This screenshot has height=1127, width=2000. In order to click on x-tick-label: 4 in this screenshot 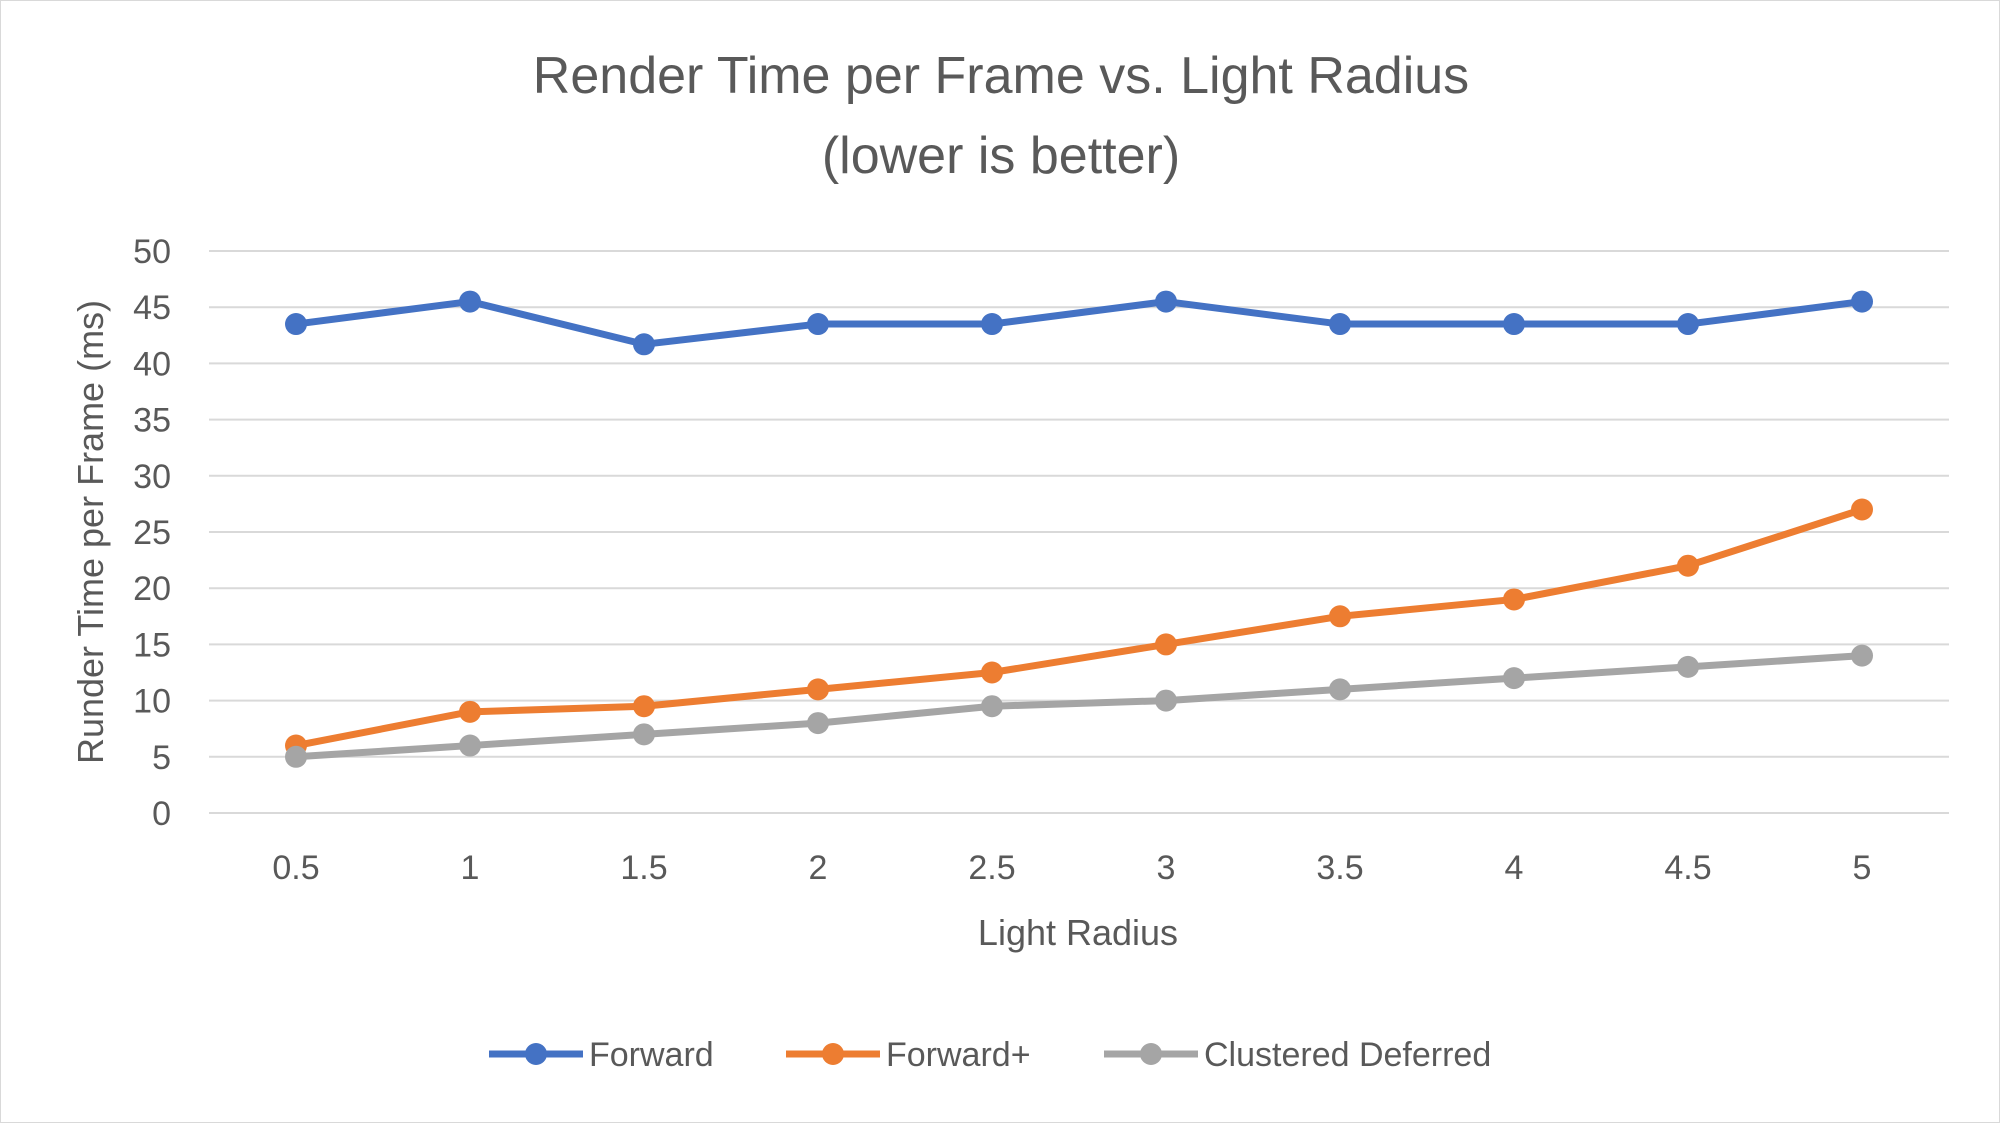, I will do `click(1514, 868)`.